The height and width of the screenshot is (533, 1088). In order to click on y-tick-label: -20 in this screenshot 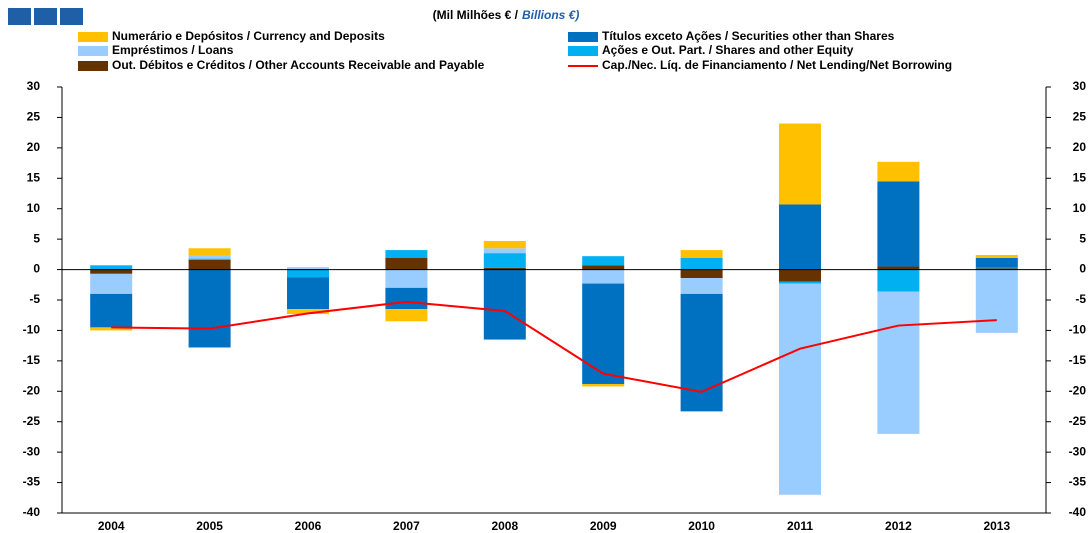, I will do `click(32, 390)`.